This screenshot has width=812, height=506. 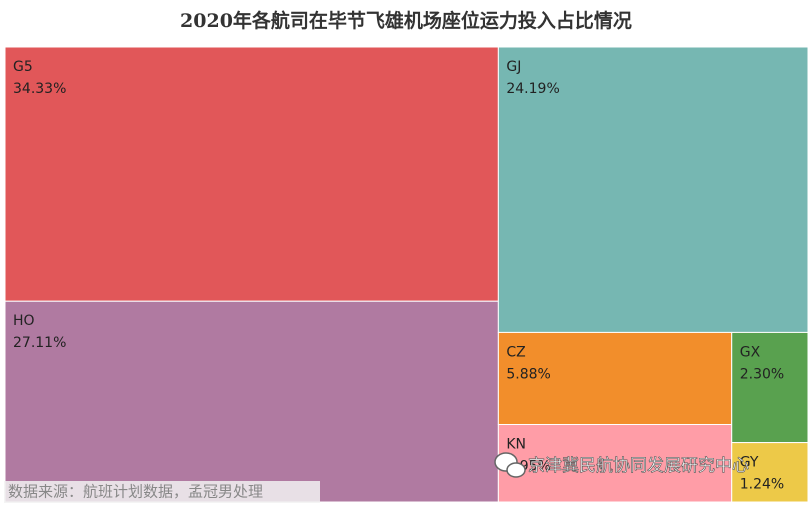 What do you see at coordinates (528, 374) in the screenshot?
I see `tile-label: 5.88%` at bounding box center [528, 374].